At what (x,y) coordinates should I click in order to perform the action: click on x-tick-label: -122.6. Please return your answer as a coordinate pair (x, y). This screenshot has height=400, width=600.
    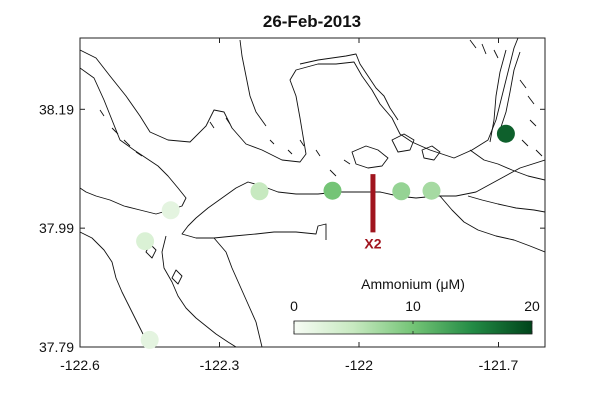
    Looking at the image, I should click on (80, 365).